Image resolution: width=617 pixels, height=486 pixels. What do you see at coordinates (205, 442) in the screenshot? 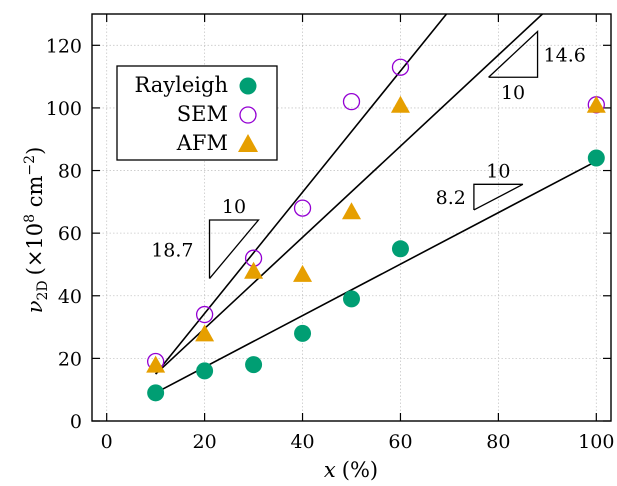
I see `x-tick-label: 20` at bounding box center [205, 442].